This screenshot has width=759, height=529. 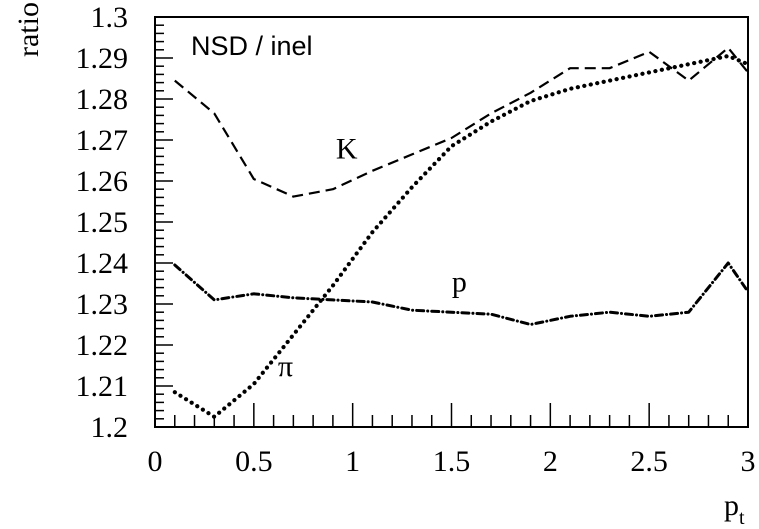 What do you see at coordinates (742, 518) in the screenshot?
I see `x-axis-title-subscript: t` at bounding box center [742, 518].